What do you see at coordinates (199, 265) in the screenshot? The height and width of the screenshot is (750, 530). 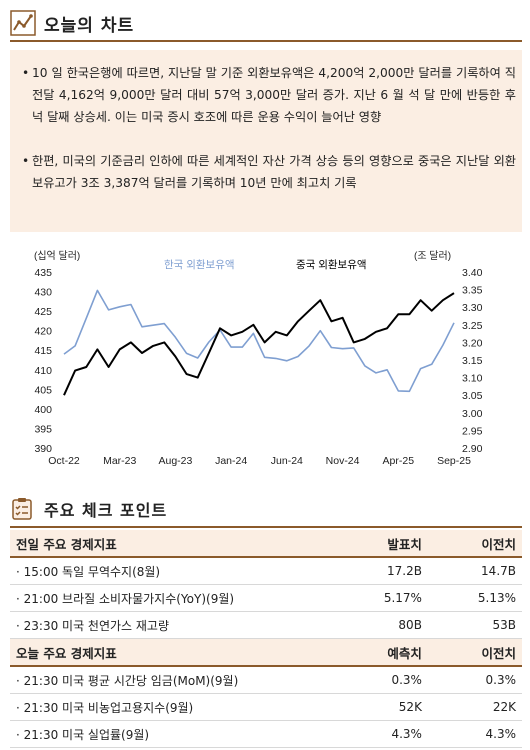 I see `legend-korea: 한국 외환보유액` at bounding box center [199, 265].